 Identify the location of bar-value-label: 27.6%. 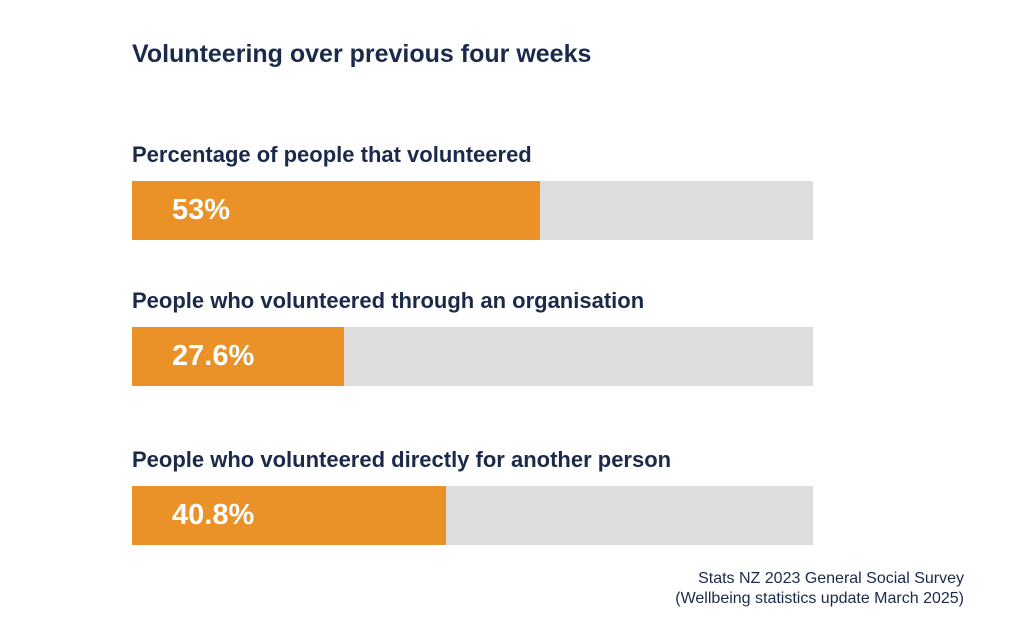
(213, 356).